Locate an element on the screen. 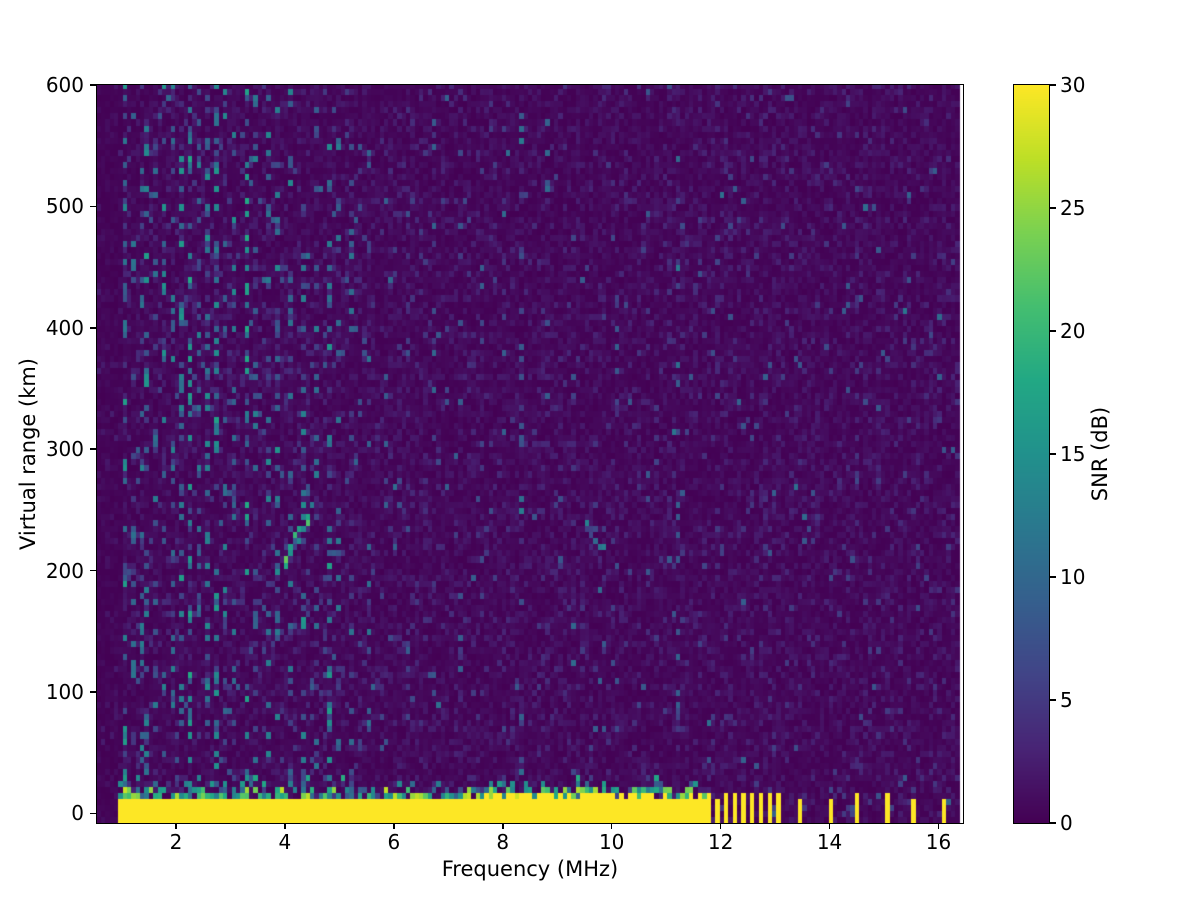 The image size is (1200, 900). colorbar-label: SNR (dB) is located at coordinates (1100, 454).